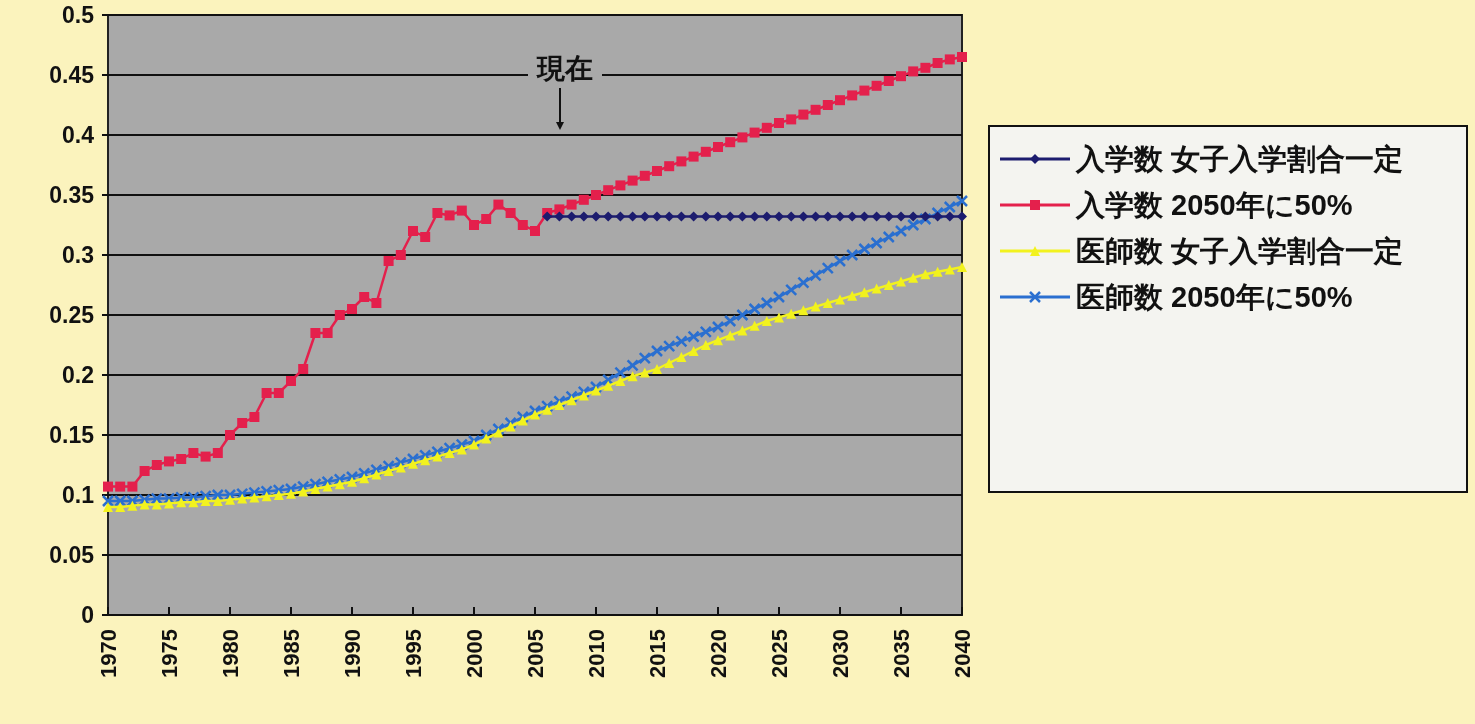 The height and width of the screenshot is (724, 1475). I want to click on x-tick-label: 2005, so click(535, 653).